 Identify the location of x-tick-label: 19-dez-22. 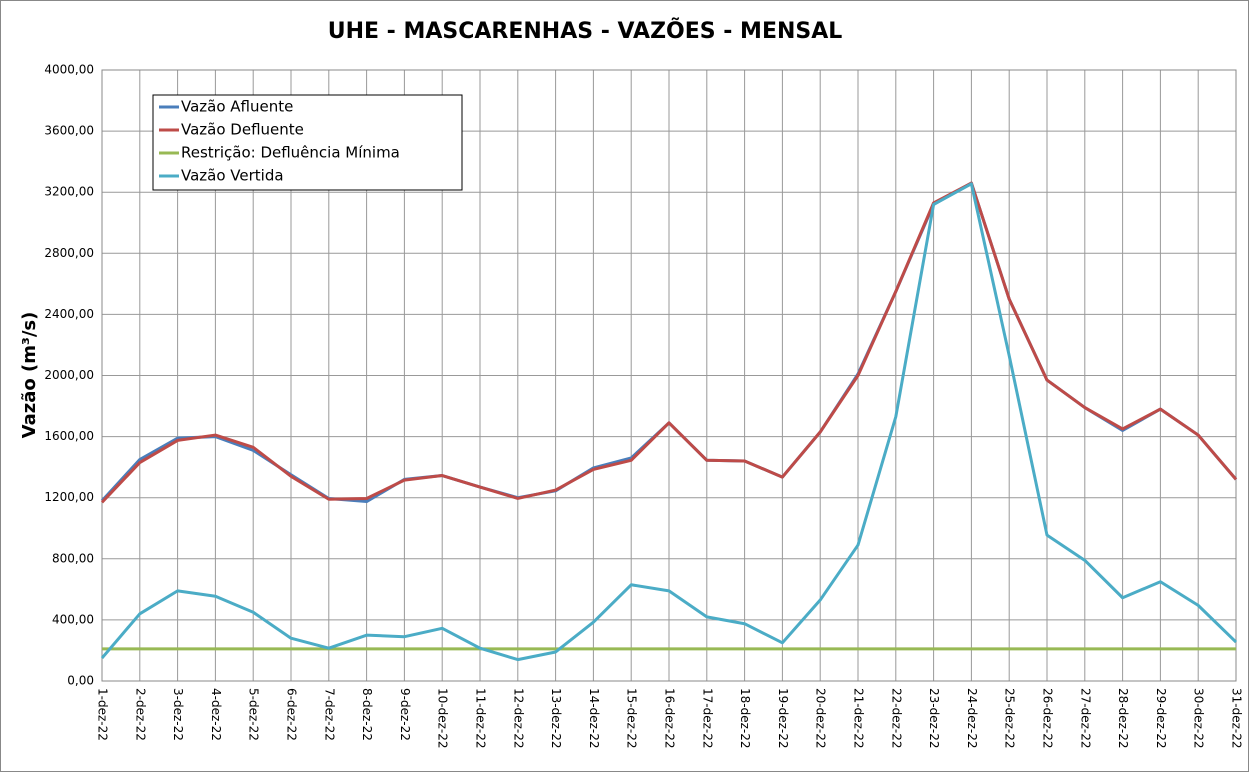
(783, 718).